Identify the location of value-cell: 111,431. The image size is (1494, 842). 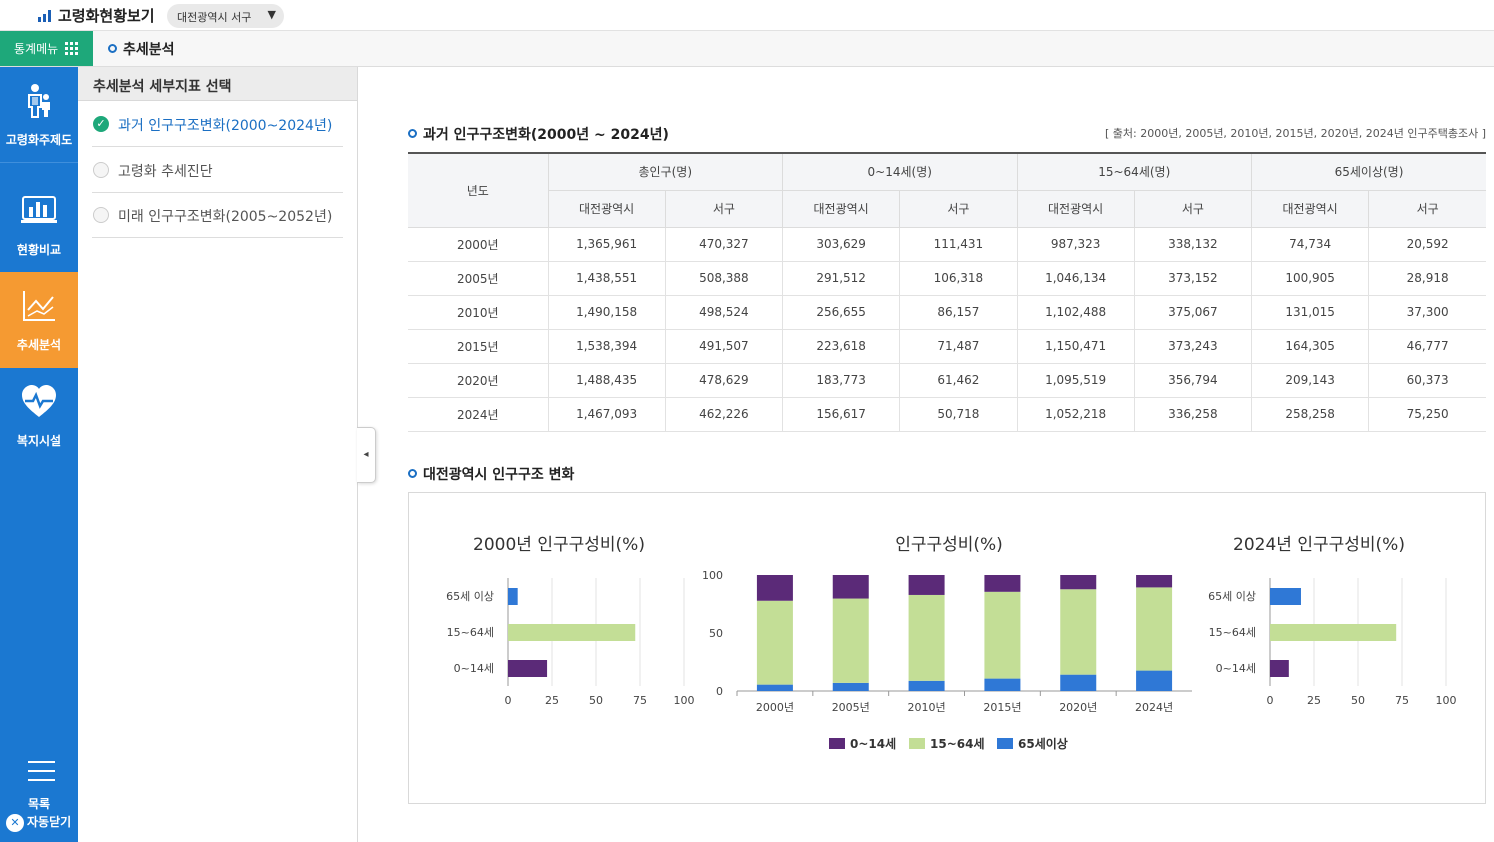
(958, 244).